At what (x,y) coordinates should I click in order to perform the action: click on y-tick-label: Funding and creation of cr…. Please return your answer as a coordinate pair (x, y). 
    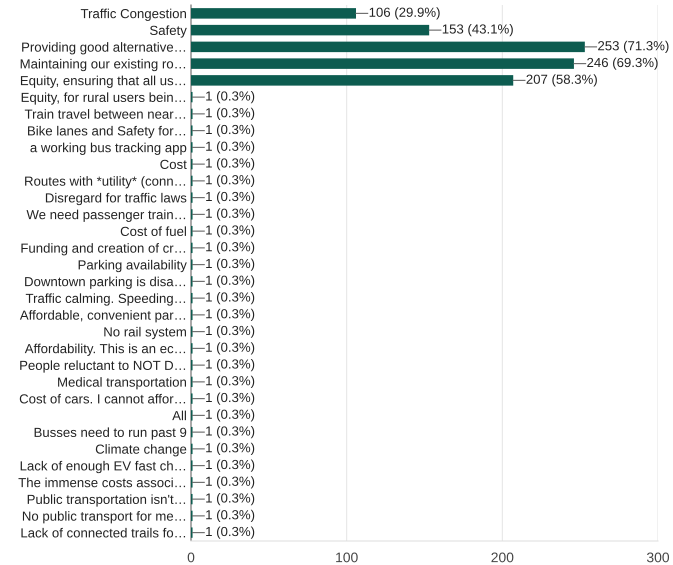
    Looking at the image, I should click on (103, 249).